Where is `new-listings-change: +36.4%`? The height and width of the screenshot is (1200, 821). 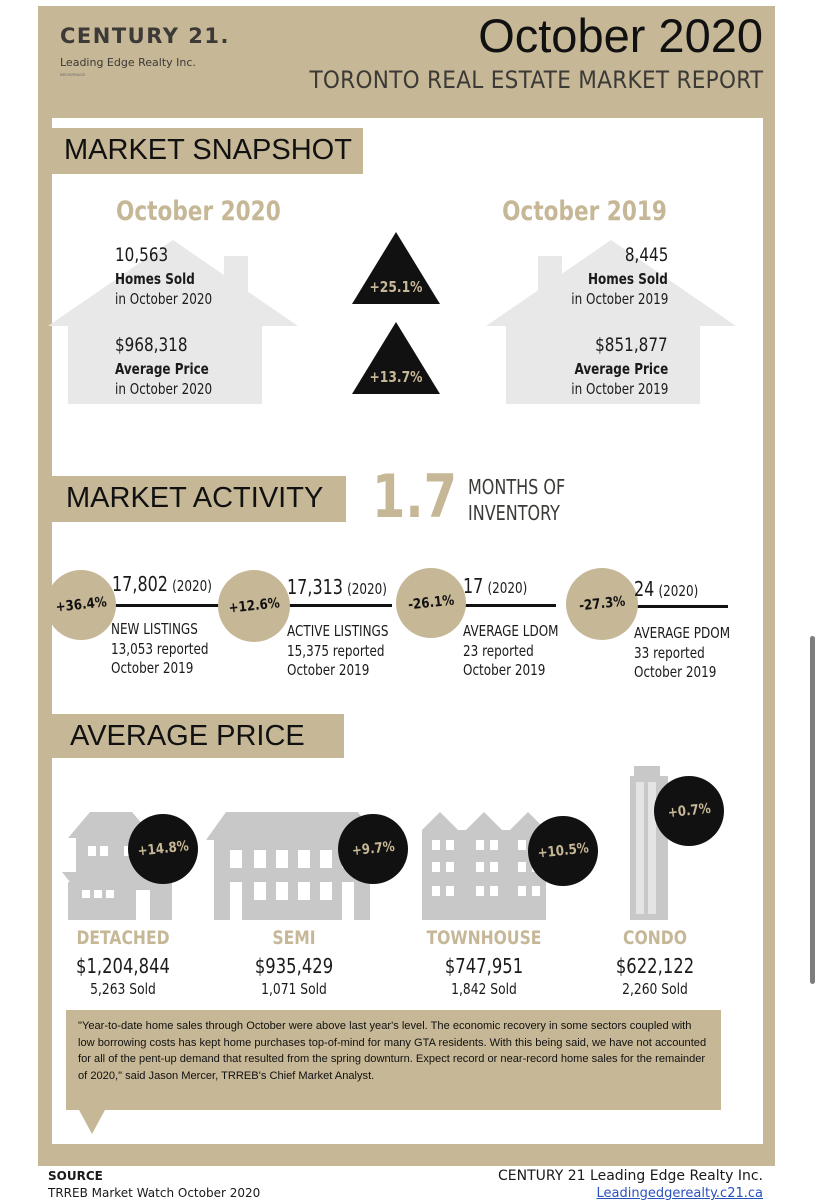
new-listings-change: +36.4% is located at coordinates (81, 605).